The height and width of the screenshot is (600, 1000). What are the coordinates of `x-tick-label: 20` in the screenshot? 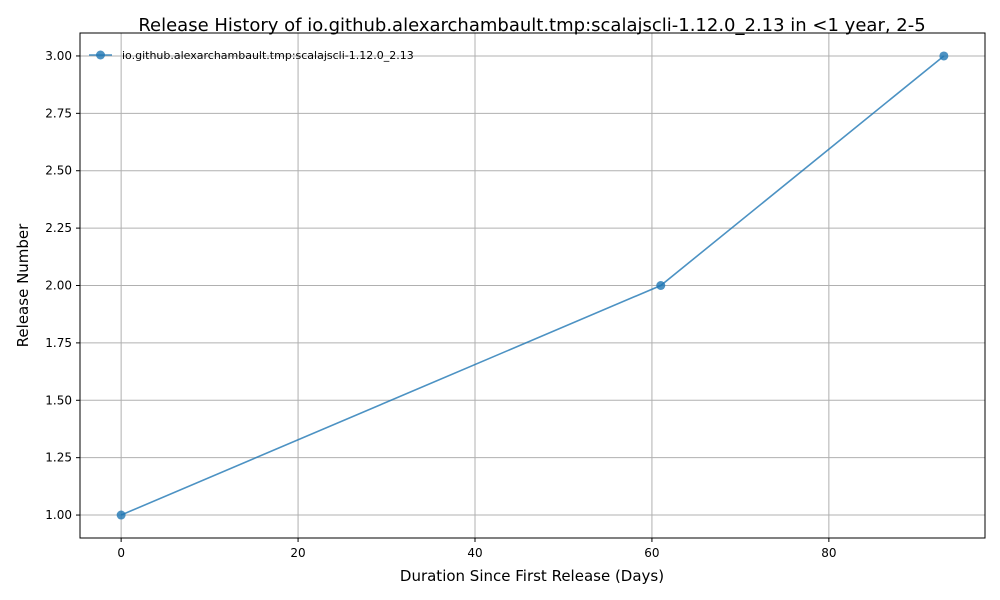 It's located at (297, 553).